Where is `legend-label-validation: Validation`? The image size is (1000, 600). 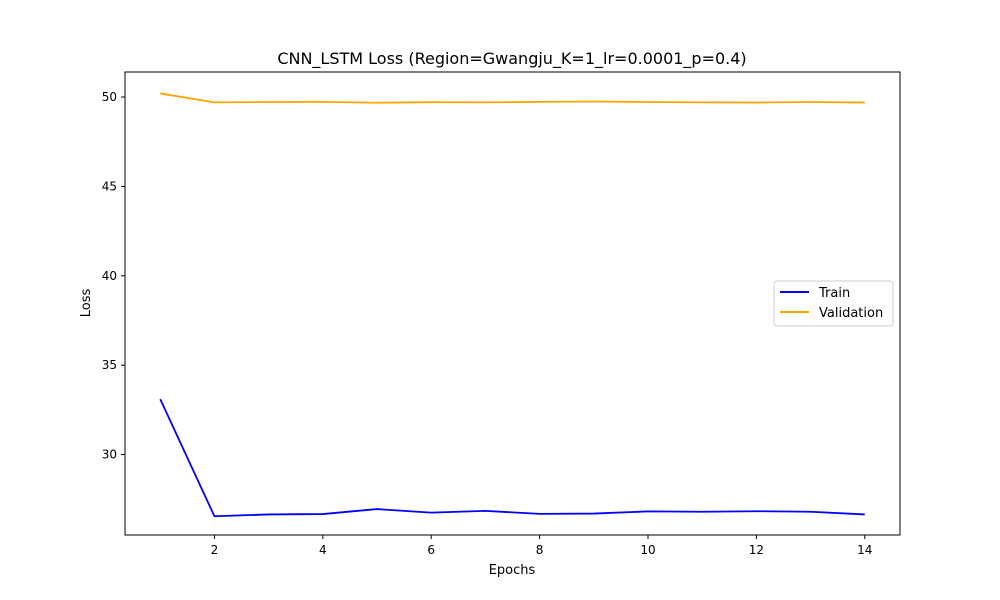 legend-label-validation: Validation is located at coordinates (851, 313).